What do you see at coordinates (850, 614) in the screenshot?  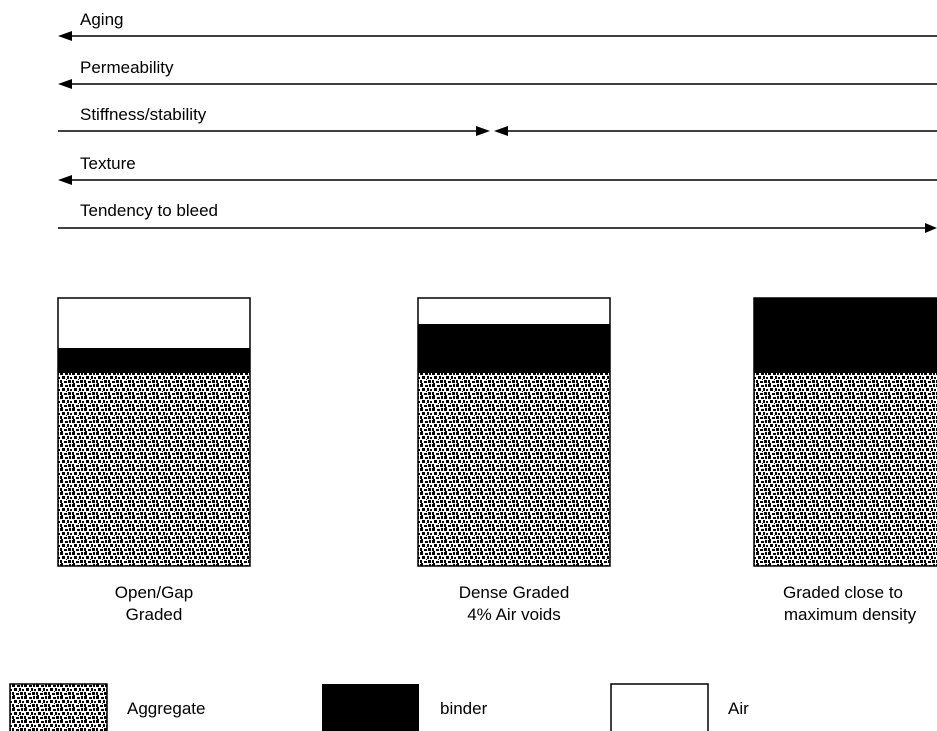 I see `column-label-line2: maximum density` at bounding box center [850, 614].